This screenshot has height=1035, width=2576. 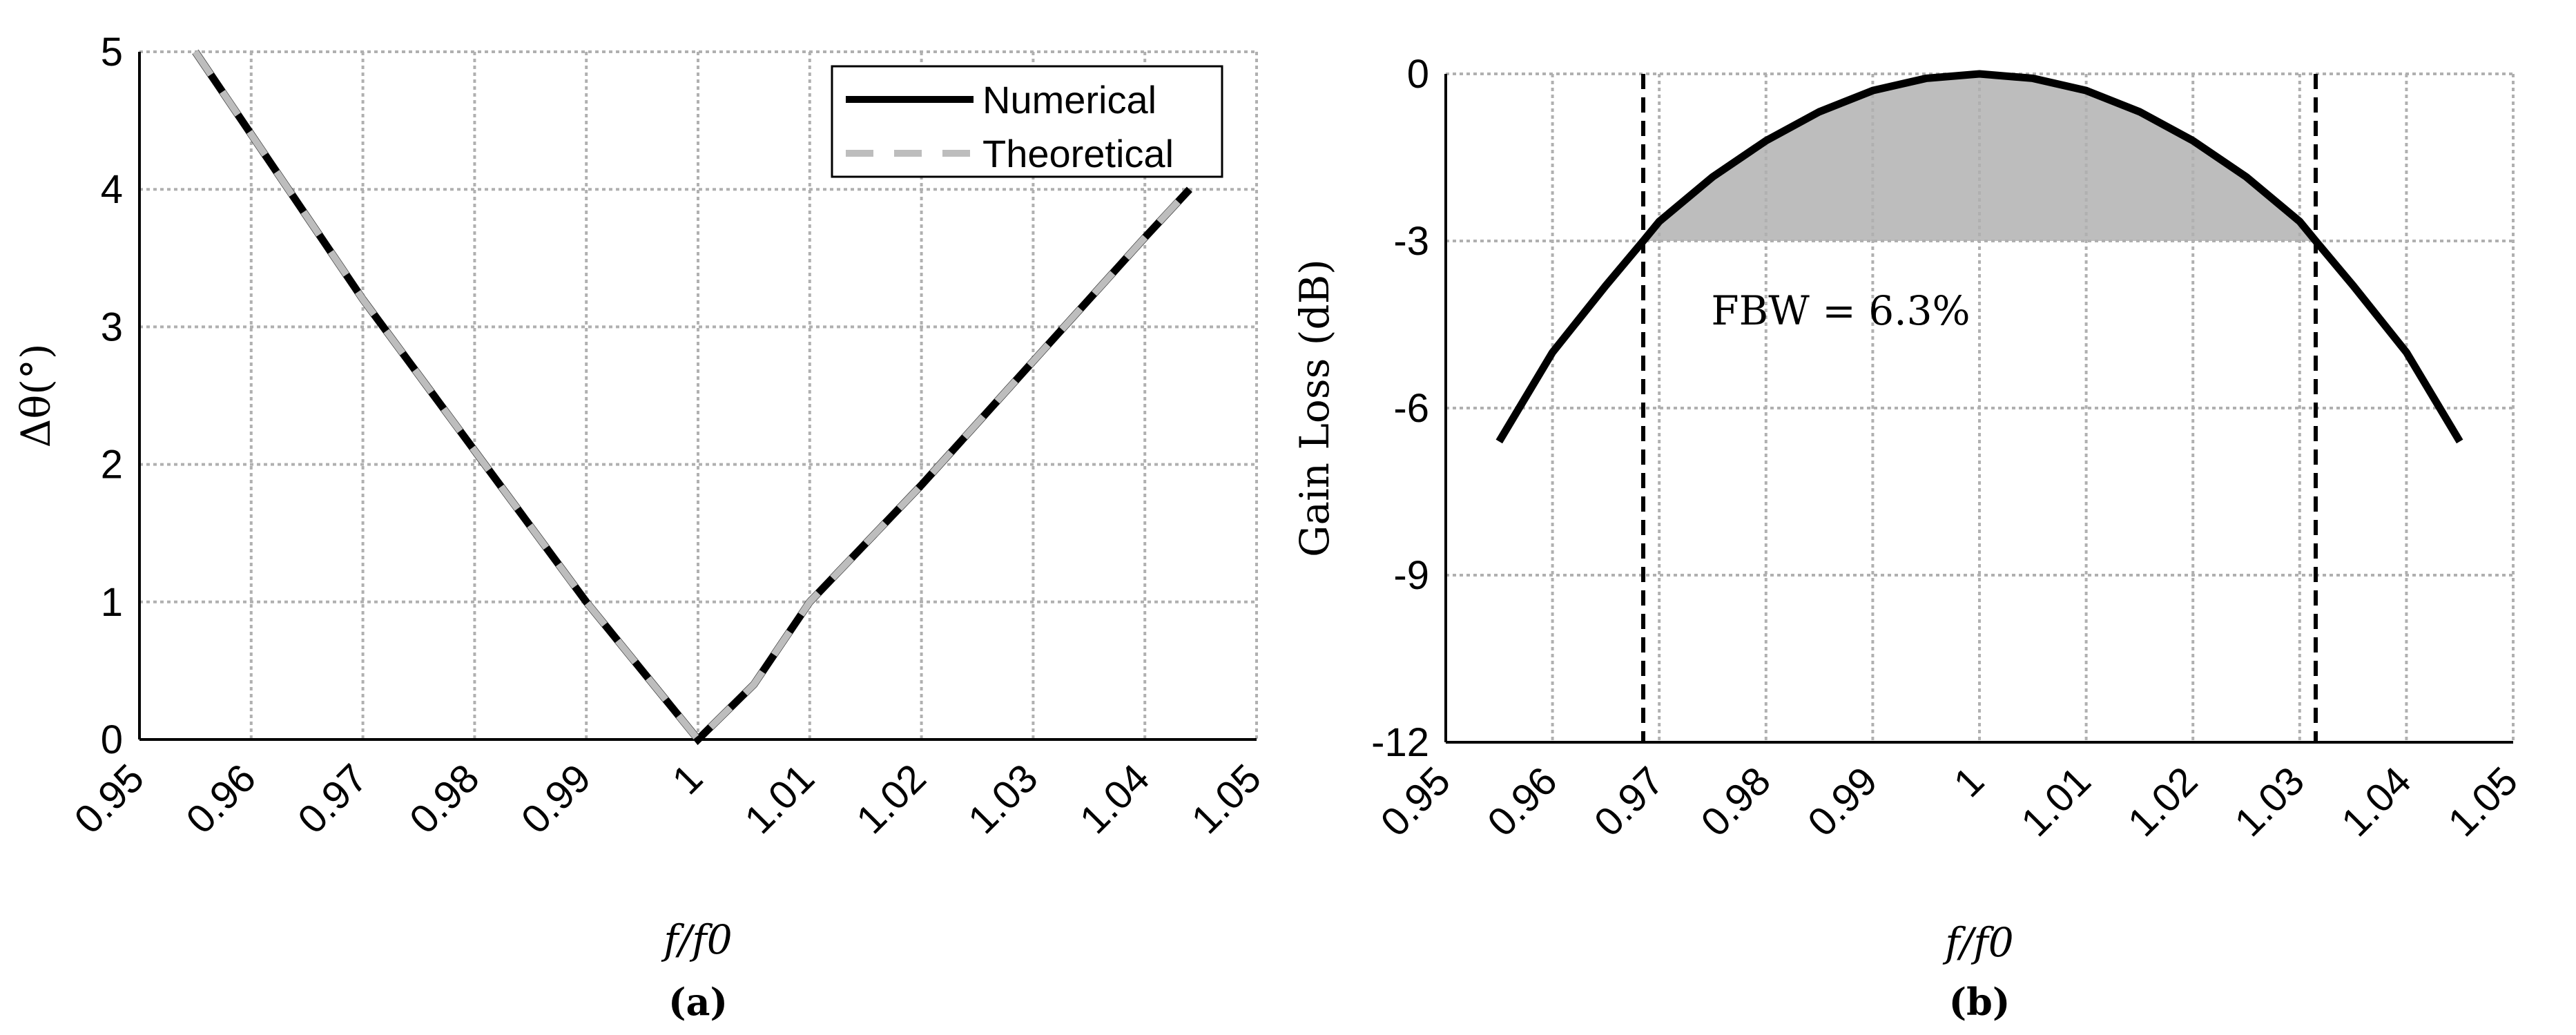 I want to click on caption: (a), so click(x=698, y=1002).